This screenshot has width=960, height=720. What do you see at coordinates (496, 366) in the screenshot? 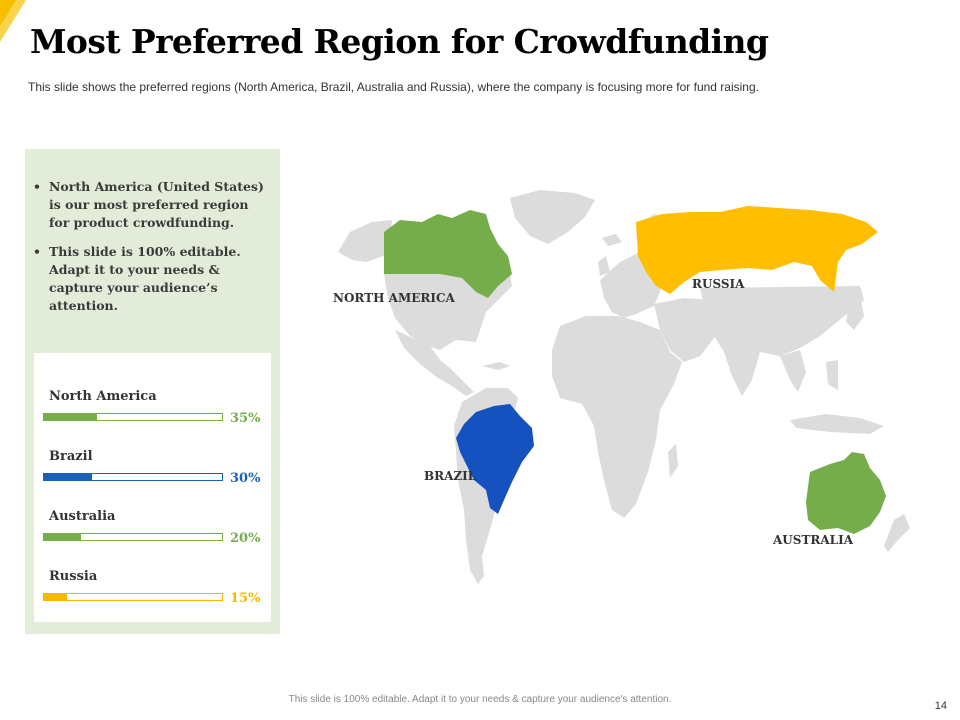
I see `caribbean-shape` at bounding box center [496, 366].